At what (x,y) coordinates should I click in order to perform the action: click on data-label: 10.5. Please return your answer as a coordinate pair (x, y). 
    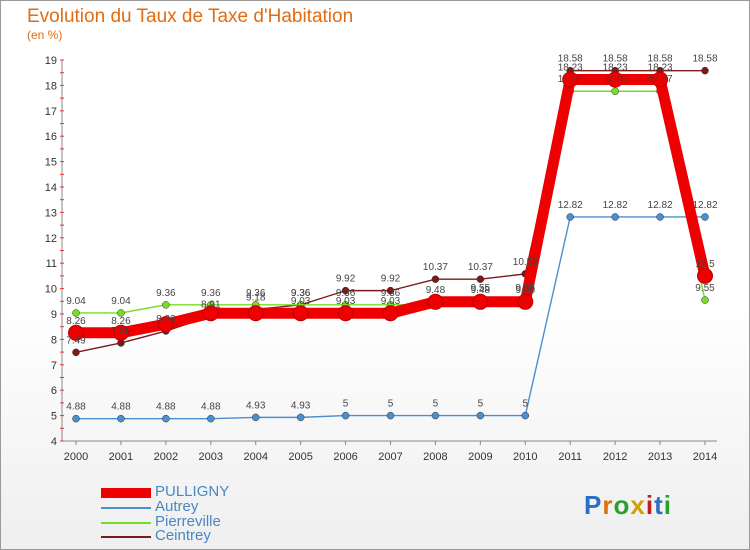
    Looking at the image, I should click on (705, 264).